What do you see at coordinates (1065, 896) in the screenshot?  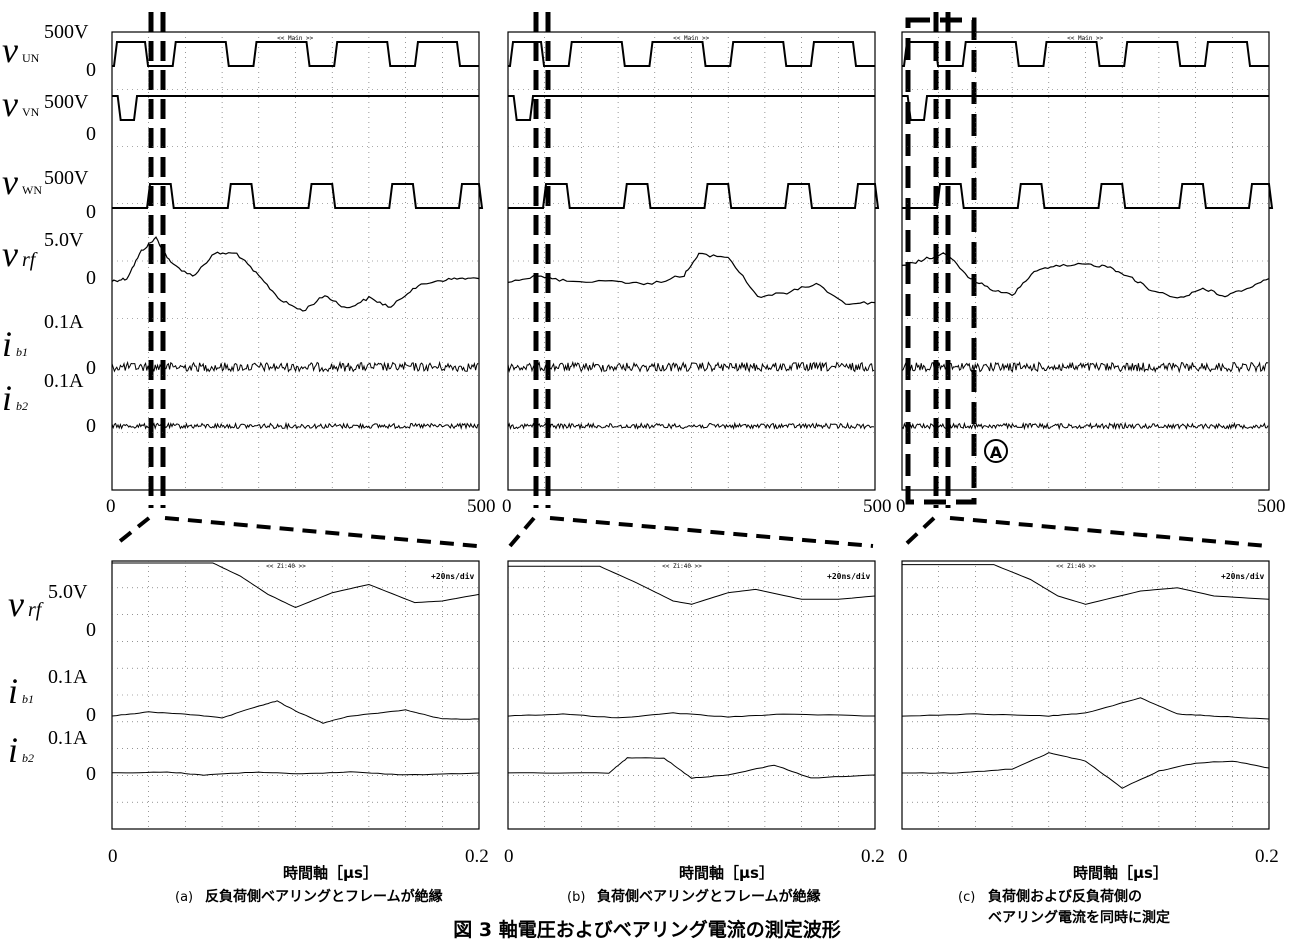 I see `caption-c-text: 負荷側および反負荷側の` at bounding box center [1065, 896].